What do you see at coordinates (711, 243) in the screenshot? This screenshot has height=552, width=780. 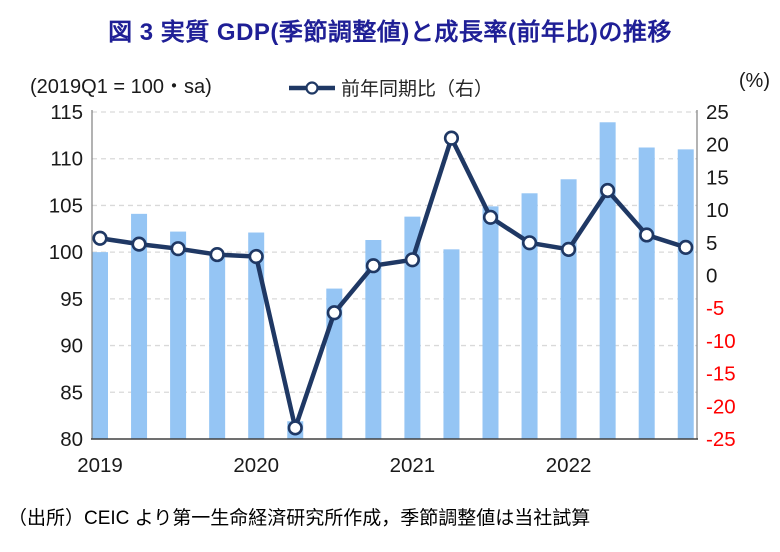 I see `right-axis-tick: 5` at bounding box center [711, 243].